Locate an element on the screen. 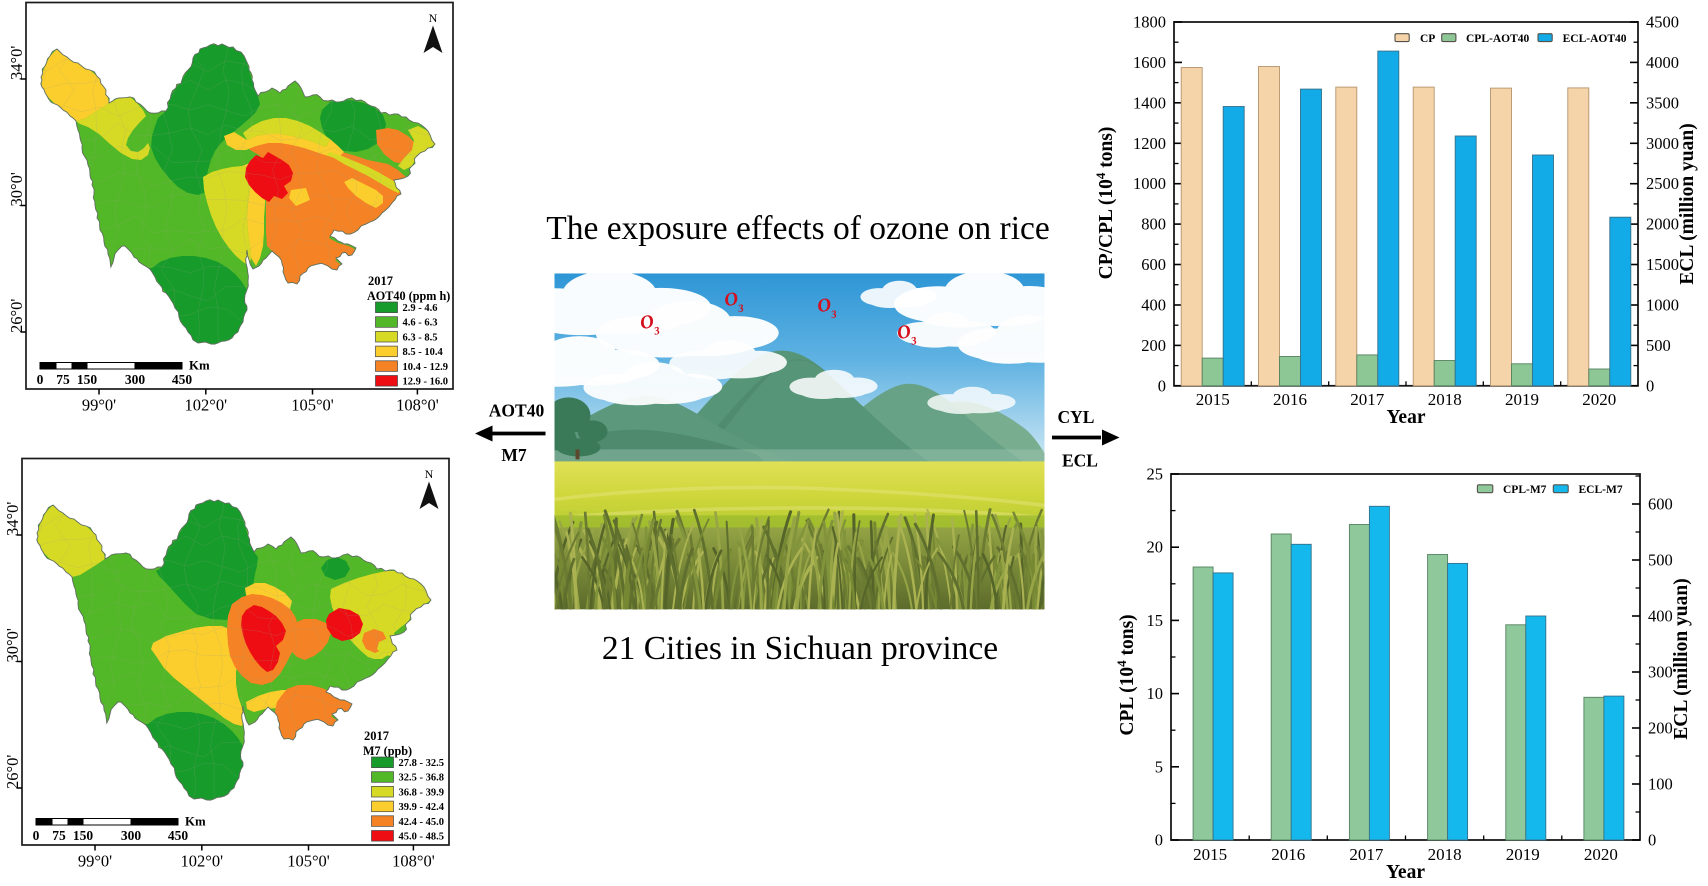  svg-text: 4500 is located at coordinates (1662, 22).